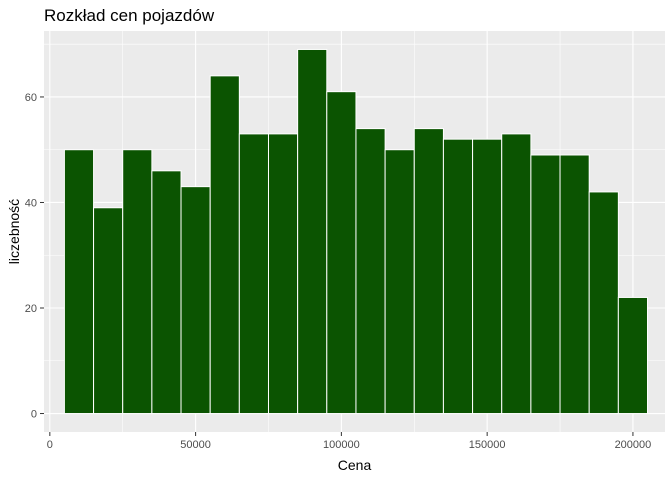  Describe the element at coordinates (14, 231) in the screenshot. I see `y-axis-title: liczebność` at that location.